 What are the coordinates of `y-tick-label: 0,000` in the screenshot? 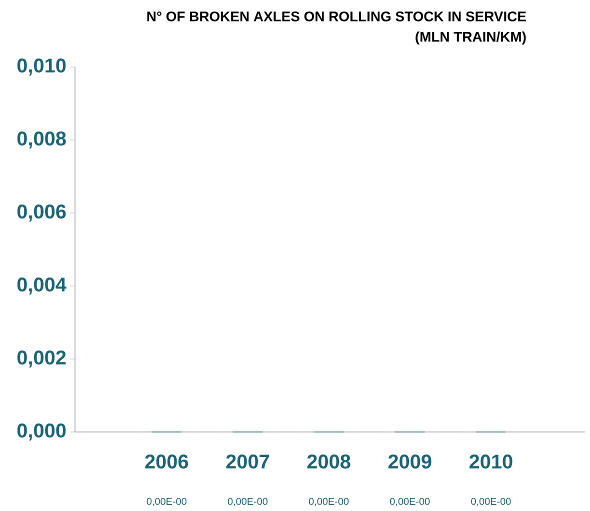 It's located at (41, 431).